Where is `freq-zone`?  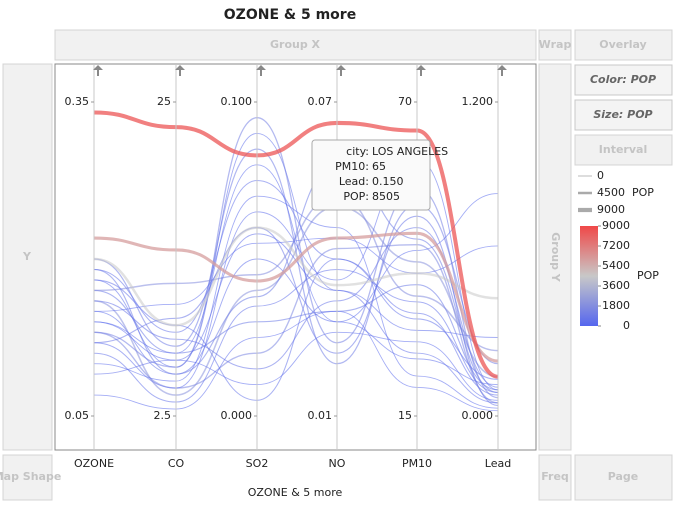
freq-zone is located at coordinates (555, 477).